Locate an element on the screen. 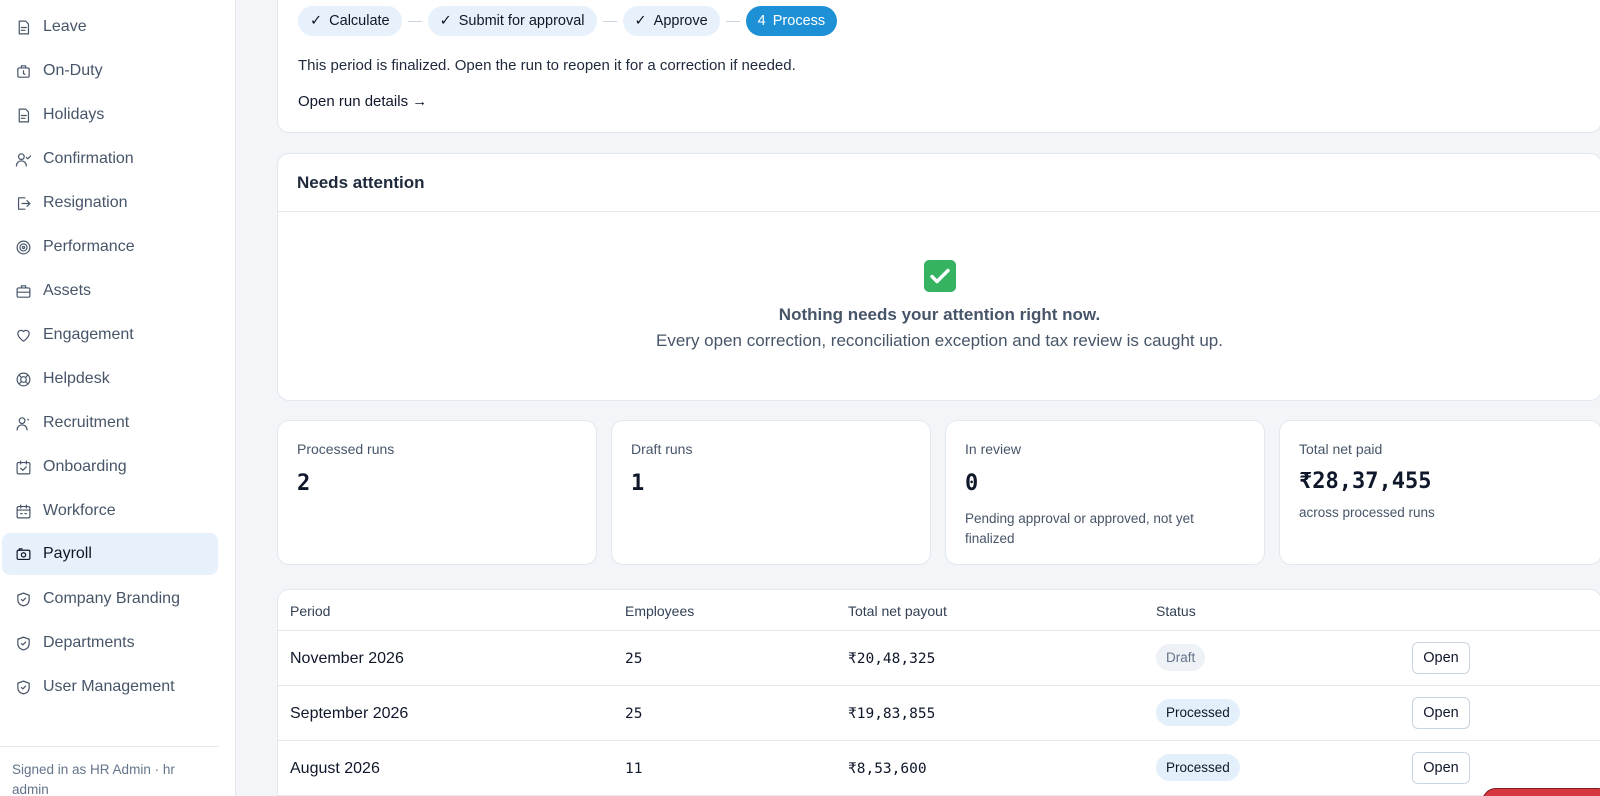 This screenshot has width=1600, height=796. sidebar-item-label: Confirmation is located at coordinates (88, 158).